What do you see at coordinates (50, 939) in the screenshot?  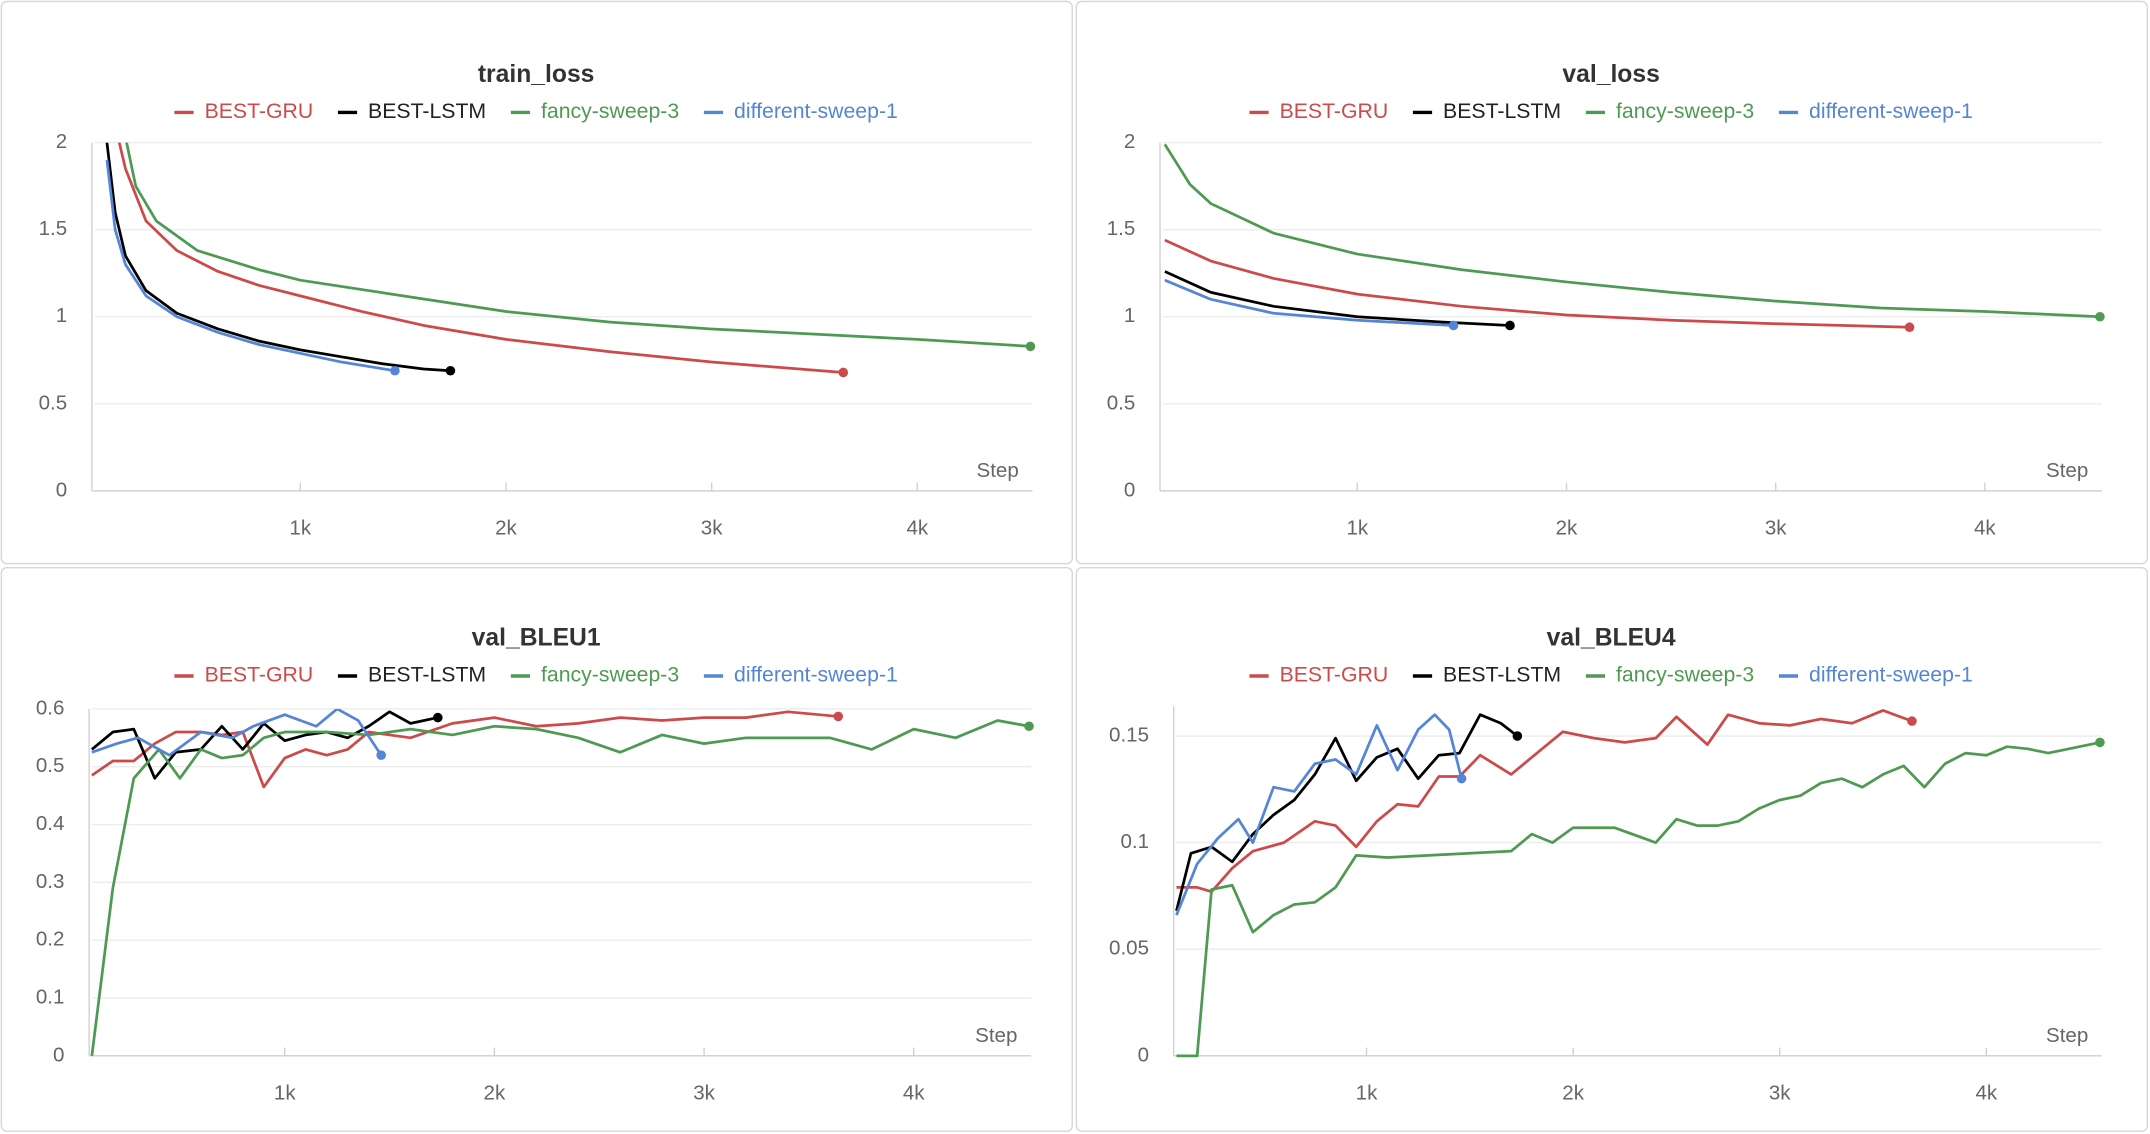 I see `y-tick-label: 0.2` at bounding box center [50, 939].